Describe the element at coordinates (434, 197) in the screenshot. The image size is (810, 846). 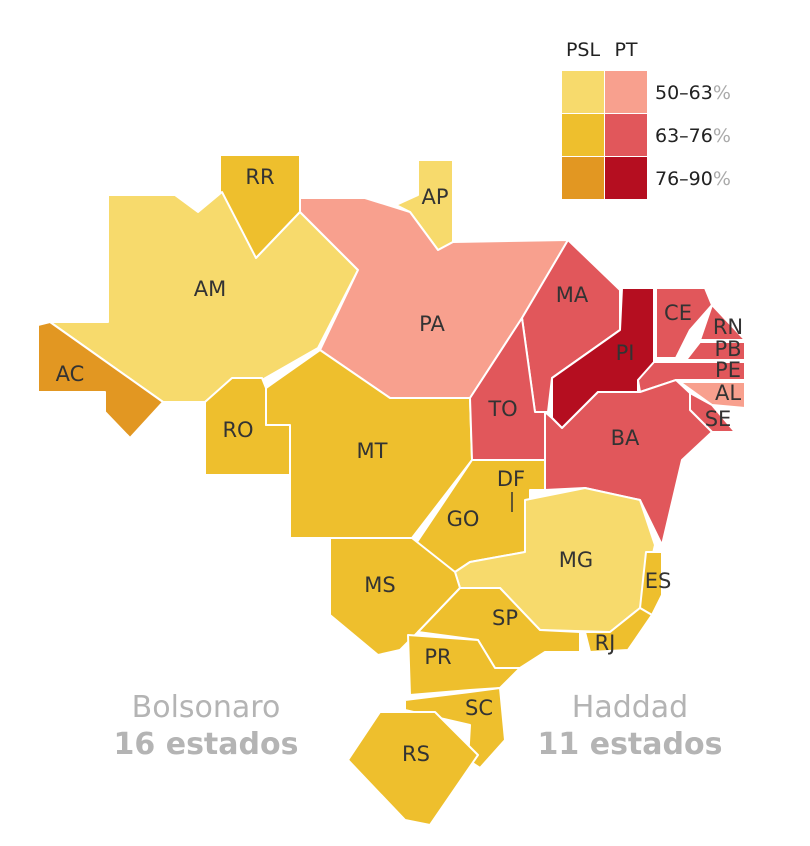
I see `state-label: AP` at that location.